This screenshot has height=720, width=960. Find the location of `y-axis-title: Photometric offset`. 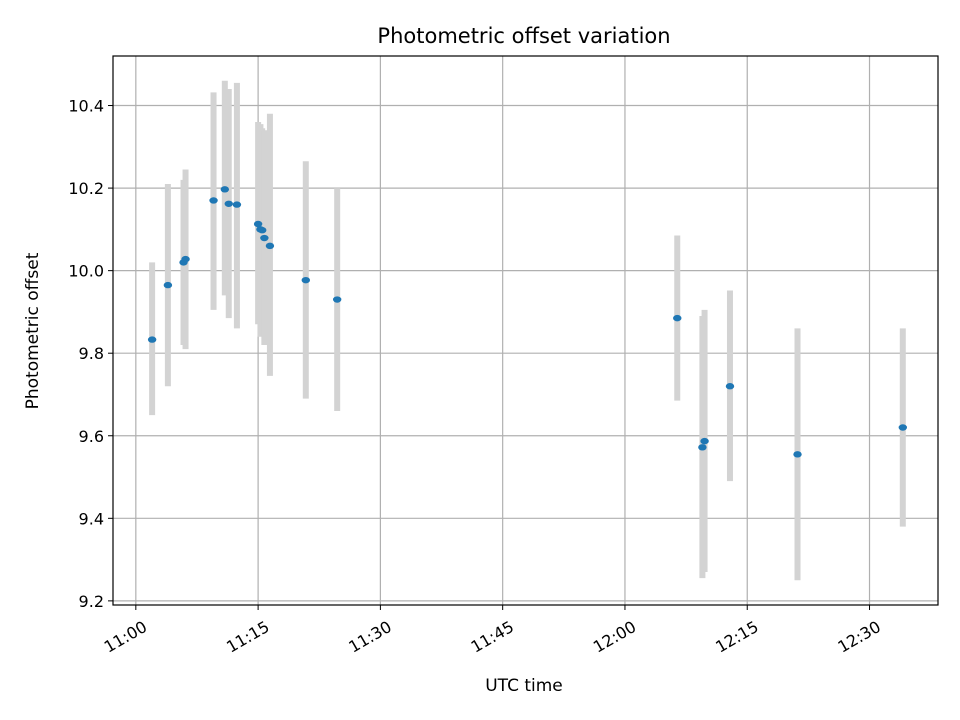

y-axis-title: Photometric offset is located at coordinates (33, 330).